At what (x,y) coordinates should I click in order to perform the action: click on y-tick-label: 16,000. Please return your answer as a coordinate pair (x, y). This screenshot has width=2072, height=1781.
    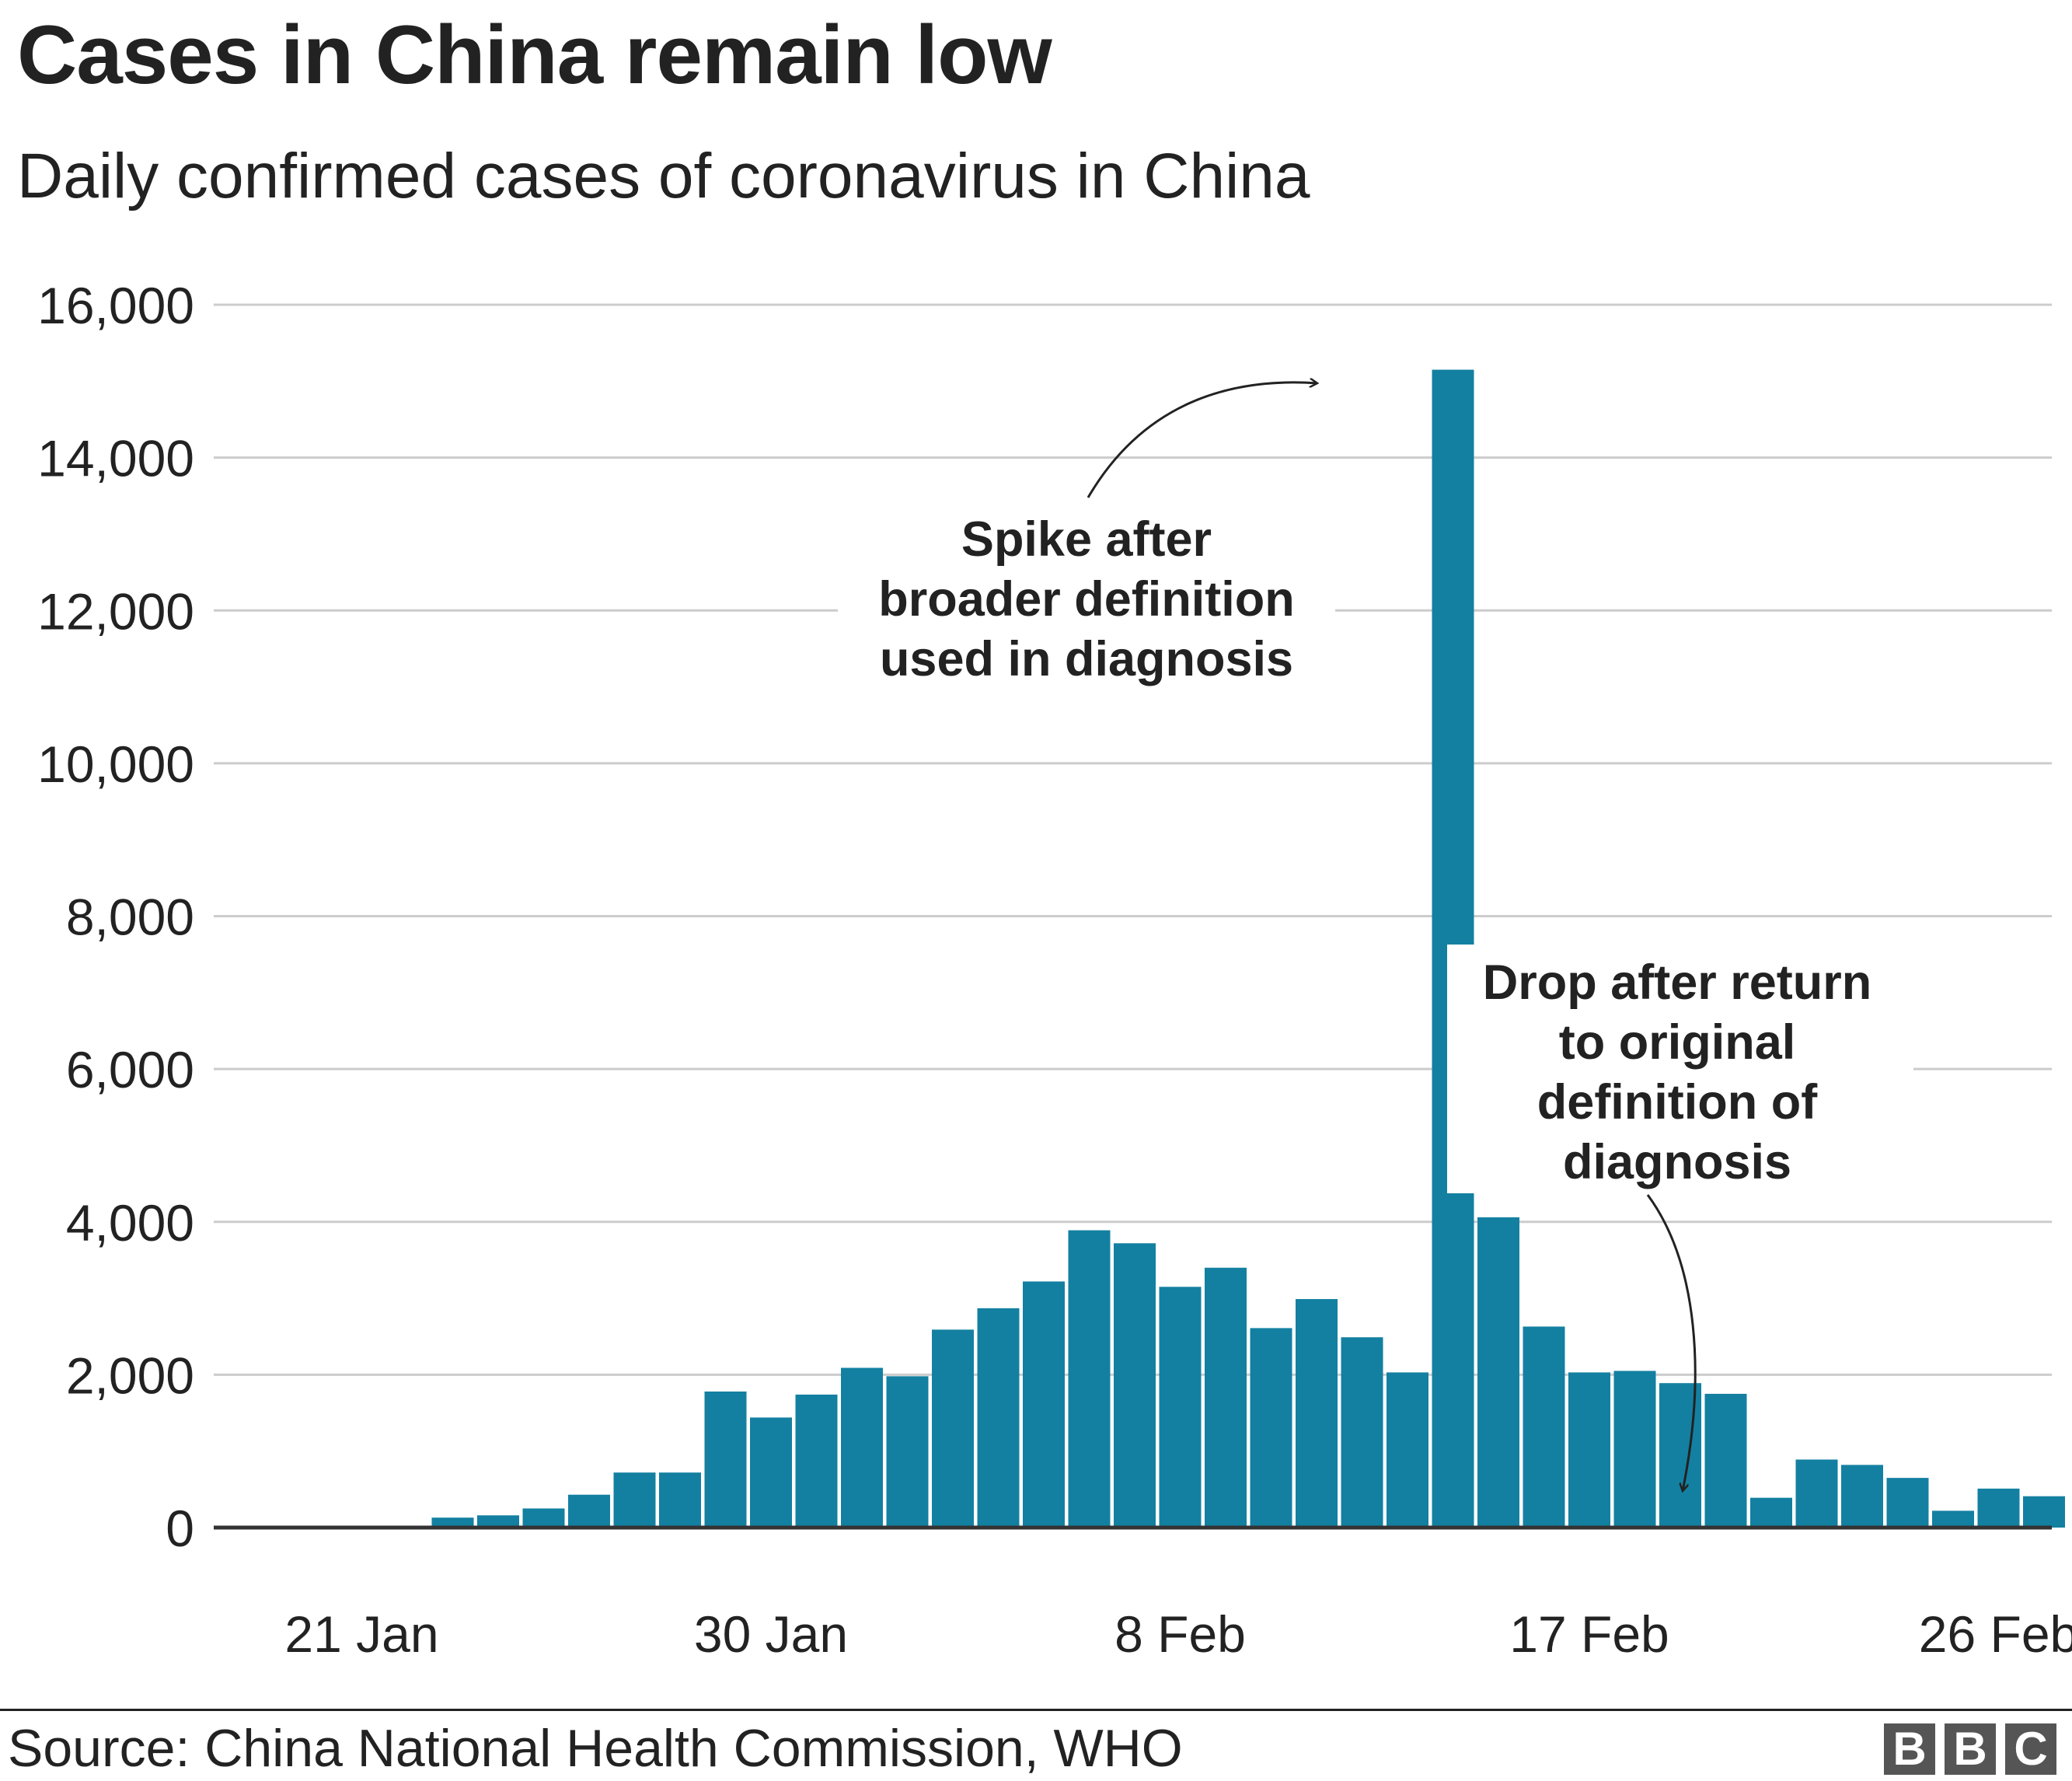
    Looking at the image, I should click on (115, 305).